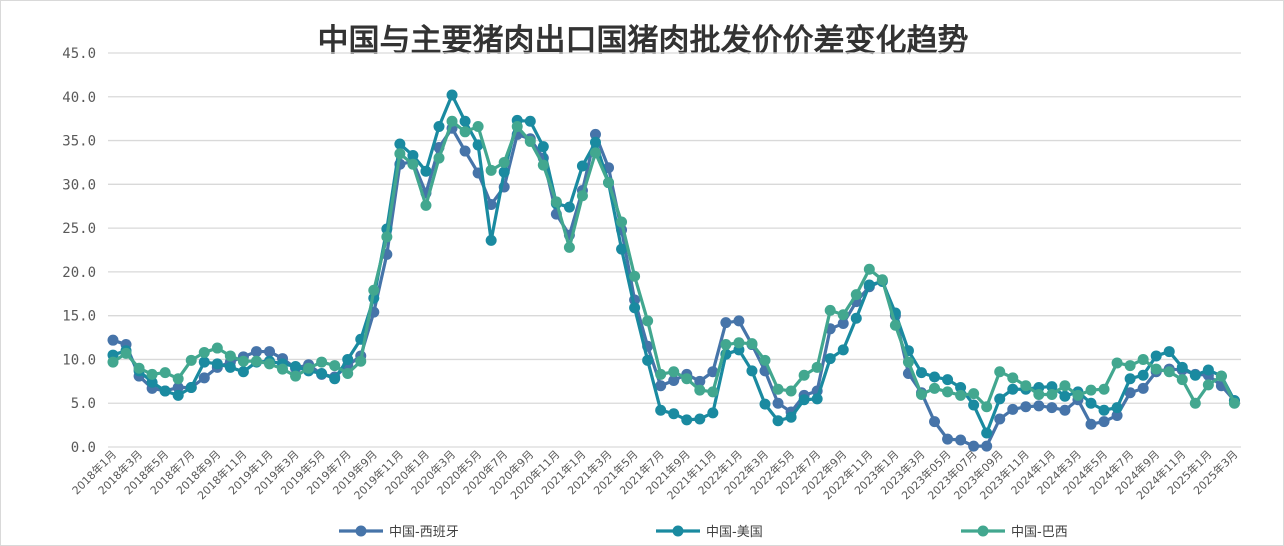 The width and height of the screenshot is (1284, 546). What do you see at coordinates (79, 98) in the screenshot?
I see `y-tick-label: 40.0` at bounding box center [79, 98].